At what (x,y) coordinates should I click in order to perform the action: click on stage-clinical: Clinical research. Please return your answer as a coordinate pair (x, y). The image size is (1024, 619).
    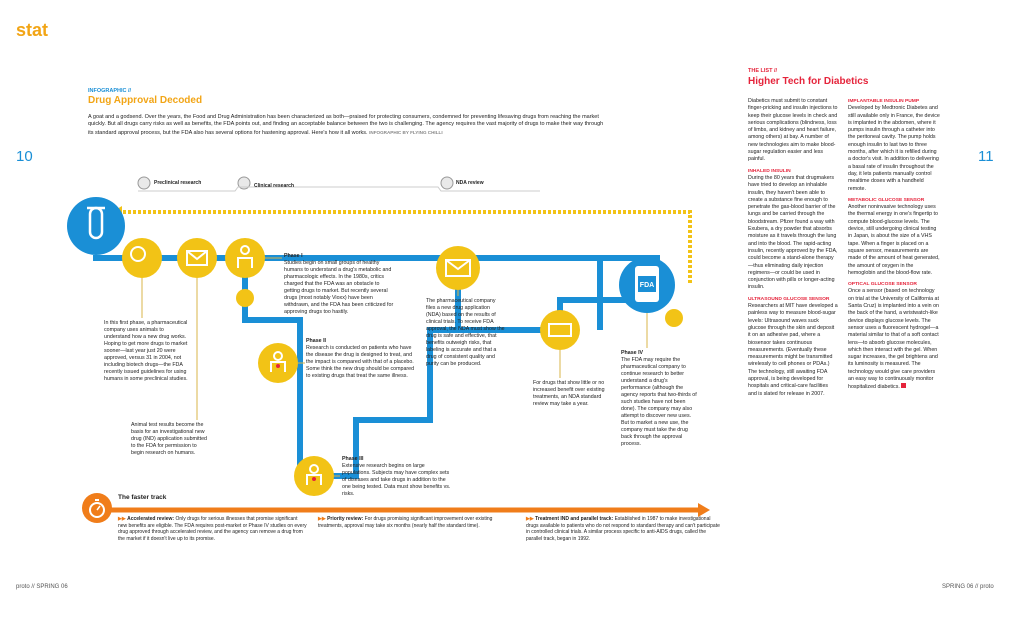
    Looking at the image, I should click on (274, 186).